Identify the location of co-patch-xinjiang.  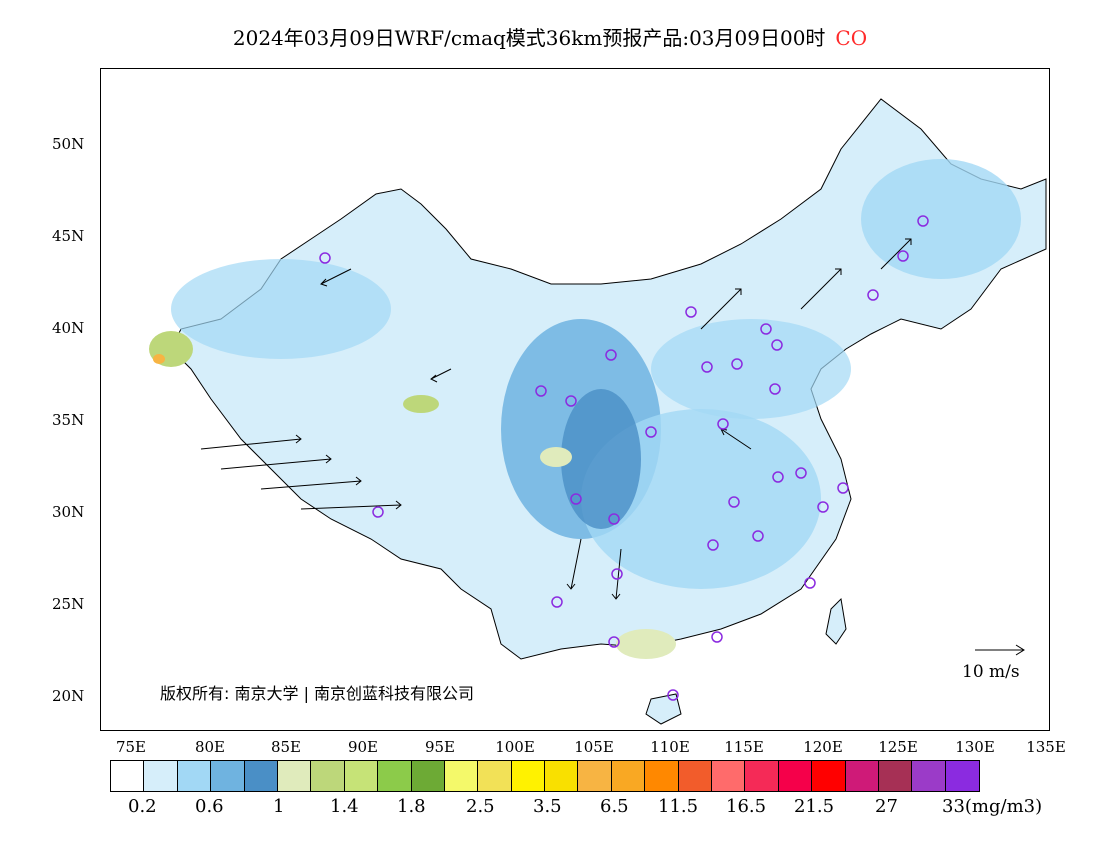
(281, 309).